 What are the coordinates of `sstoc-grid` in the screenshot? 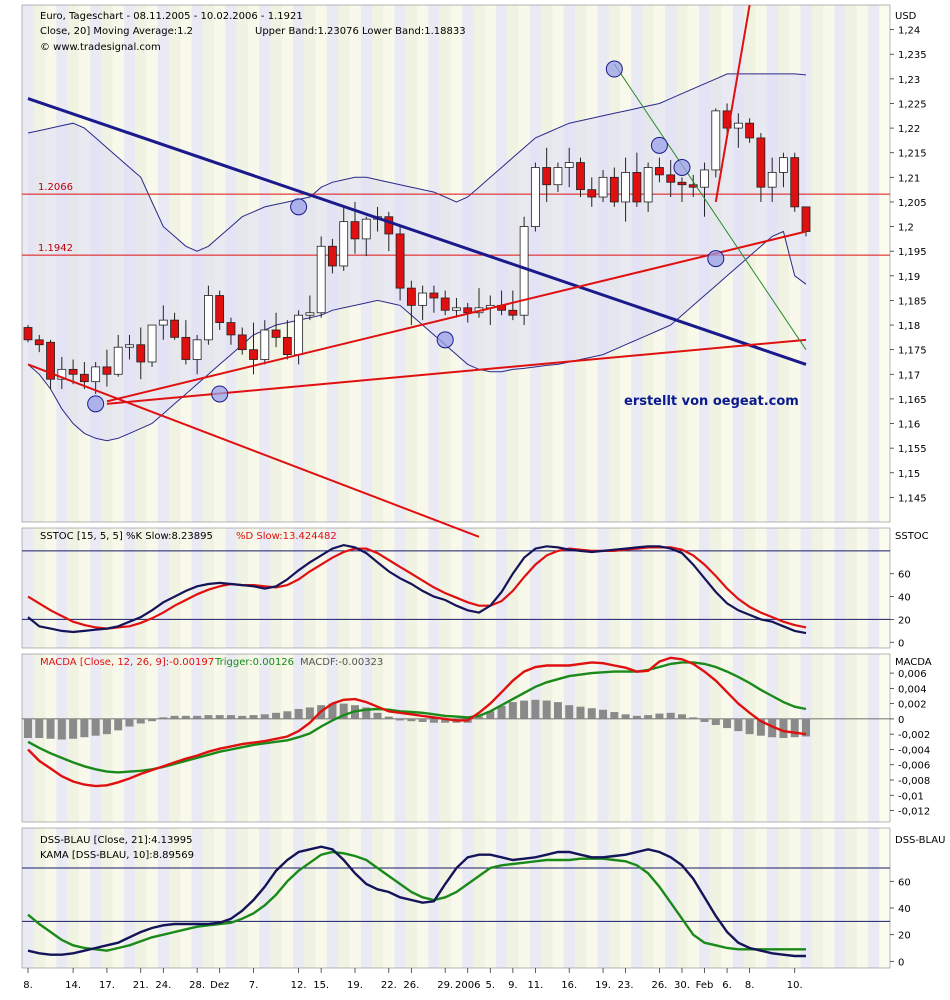 It's located at (456, 585).